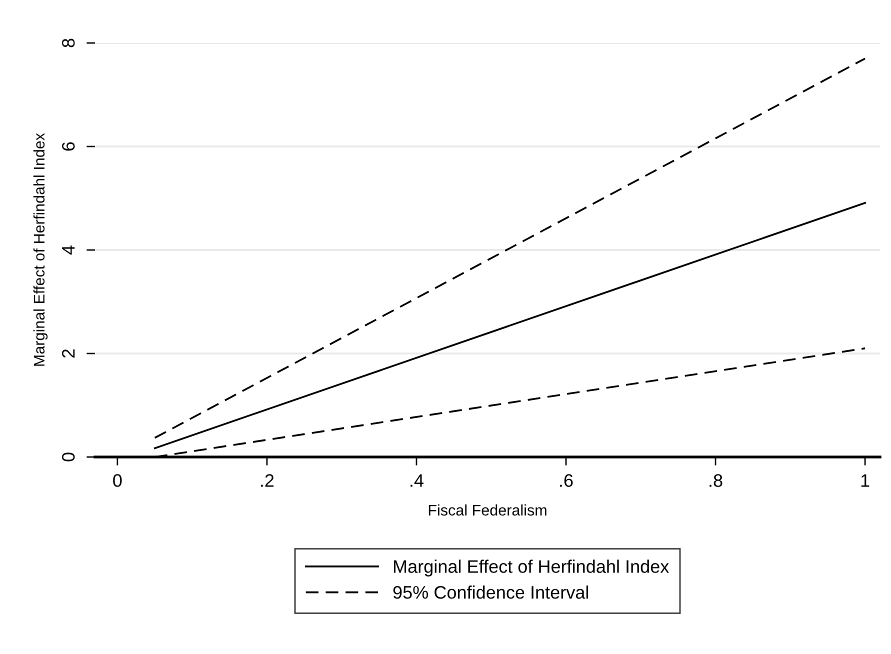 This screenshot has height=654, width=891. Describe the element at coordinates (68, 146) in the screenshot. I see `y-tick-label: 6` at that location.